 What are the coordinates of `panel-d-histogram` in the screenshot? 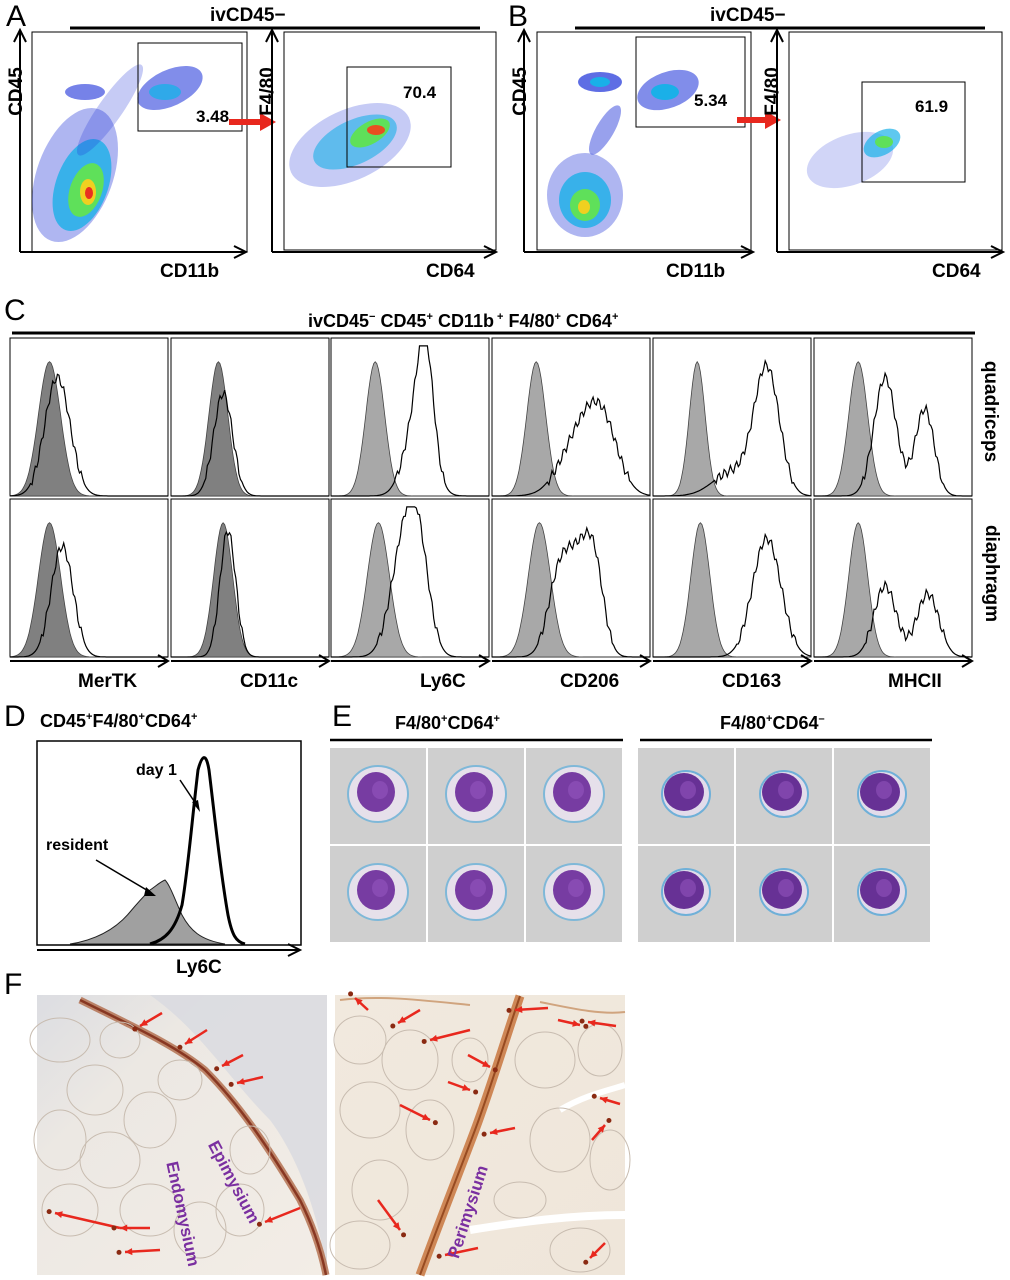 It's located at (169, 848).